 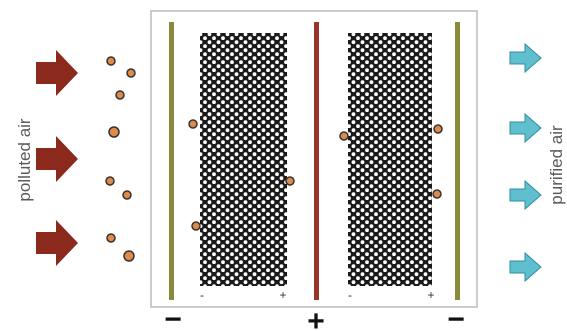 What do you see at coordinates (120, 159) in the screenshot?
I see `incoming-particles` at bounding box center [120, 159].